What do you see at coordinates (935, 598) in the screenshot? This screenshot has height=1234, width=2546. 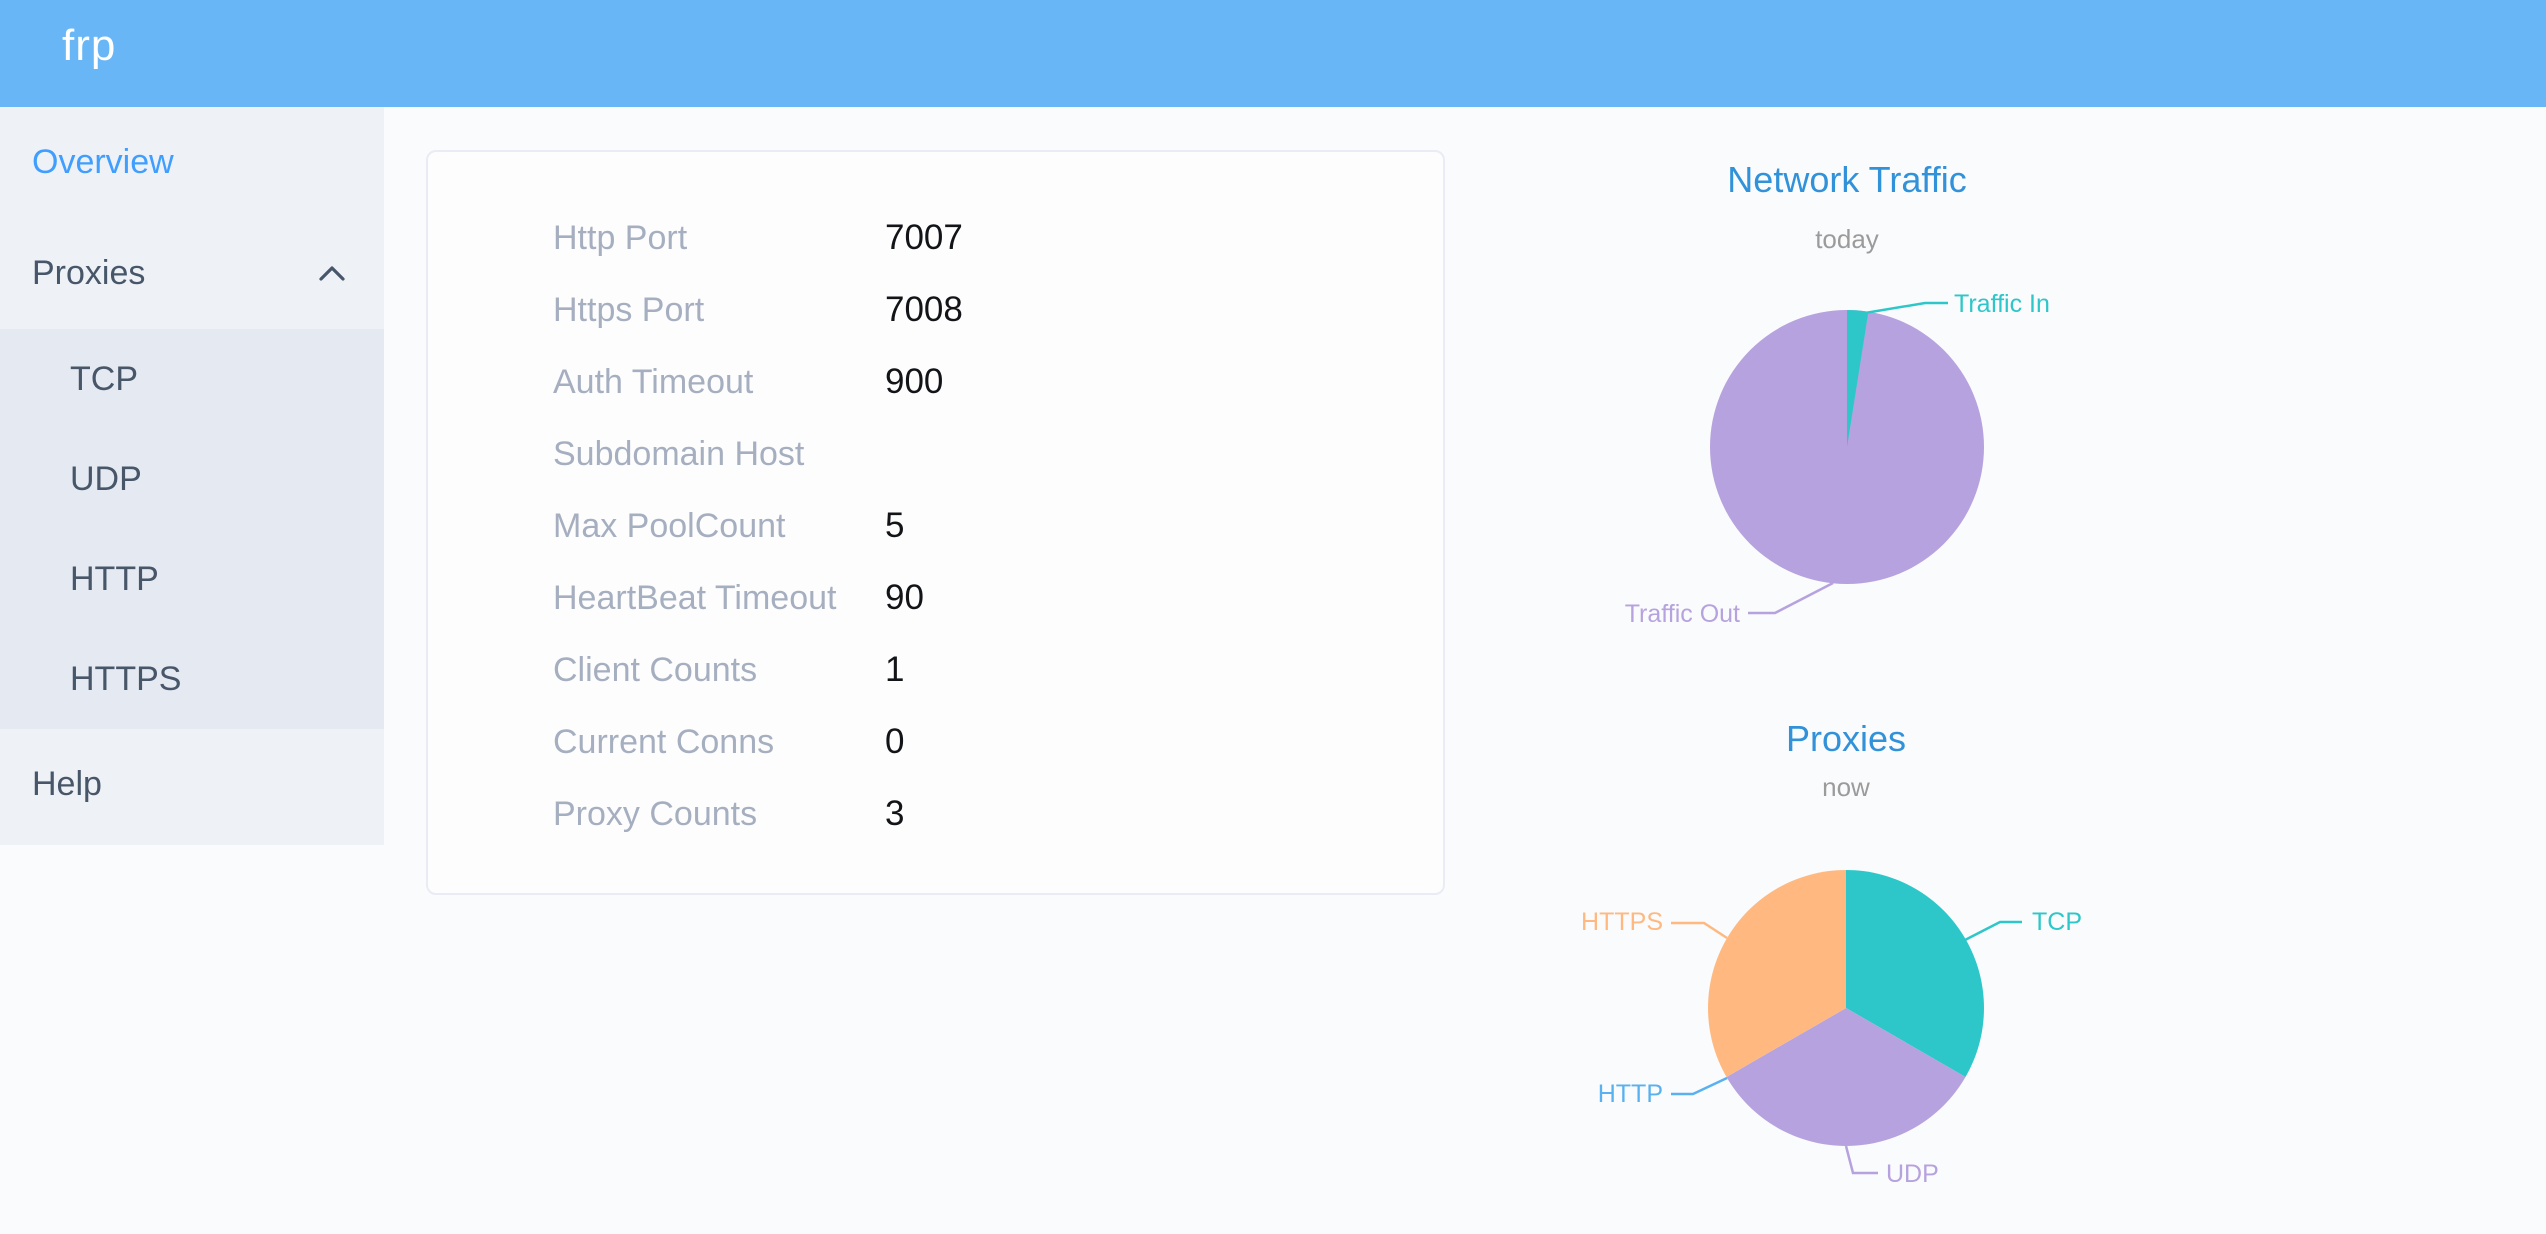 I see `config-row-heartbeat-timeout: HeartBeat Timeout 90` at bounding box center [935, 598].